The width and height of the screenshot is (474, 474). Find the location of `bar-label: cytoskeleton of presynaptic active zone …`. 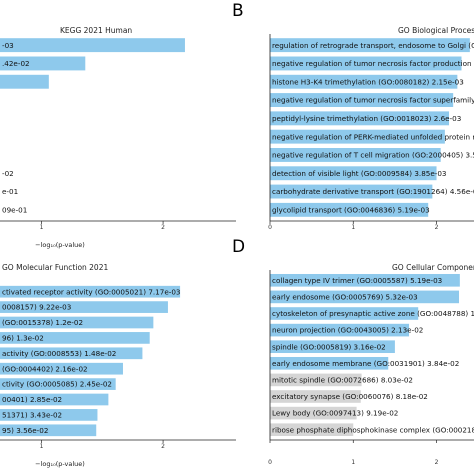

bar-label: cytoskeleton of presynaptic active zone … is located at coordinates (373, 313).